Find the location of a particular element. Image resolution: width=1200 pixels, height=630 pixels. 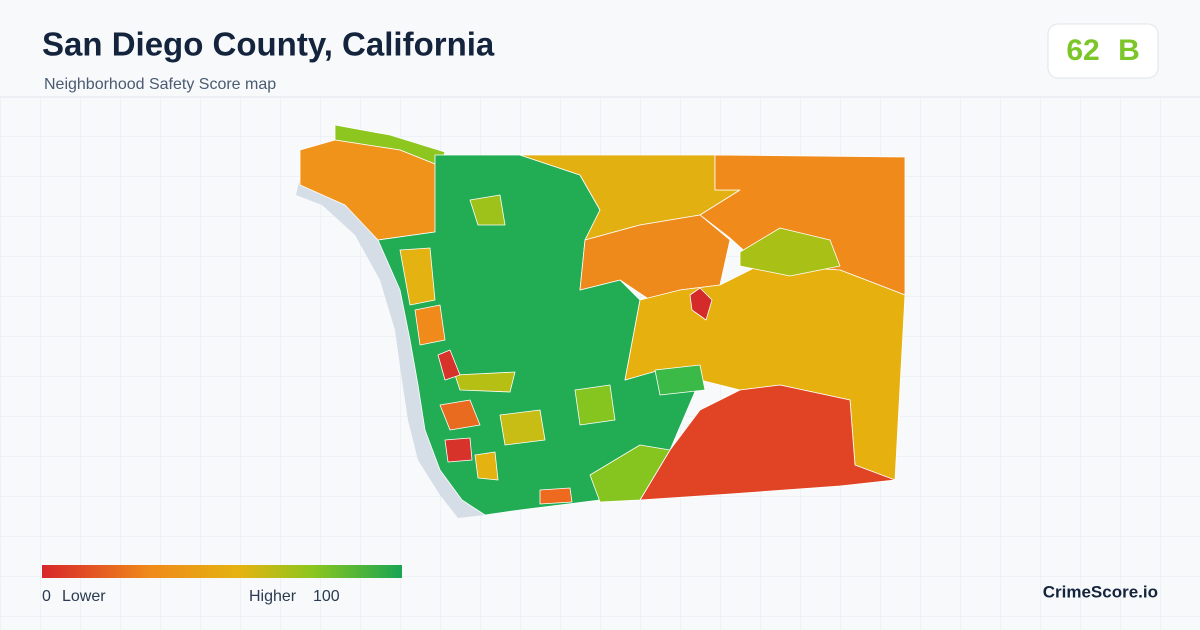

title: San Diego County, California is located at coordinates (268, 44).